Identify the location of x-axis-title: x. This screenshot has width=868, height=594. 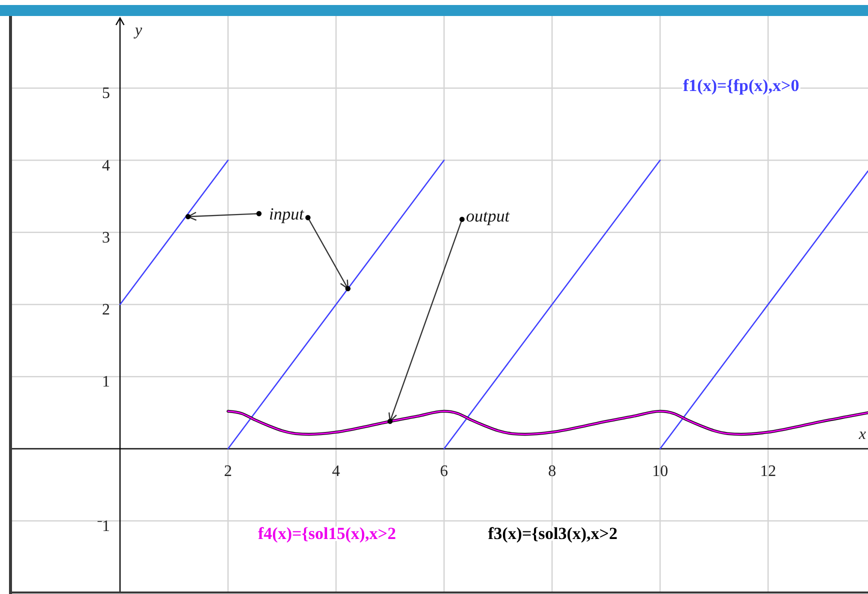
(862, 434).